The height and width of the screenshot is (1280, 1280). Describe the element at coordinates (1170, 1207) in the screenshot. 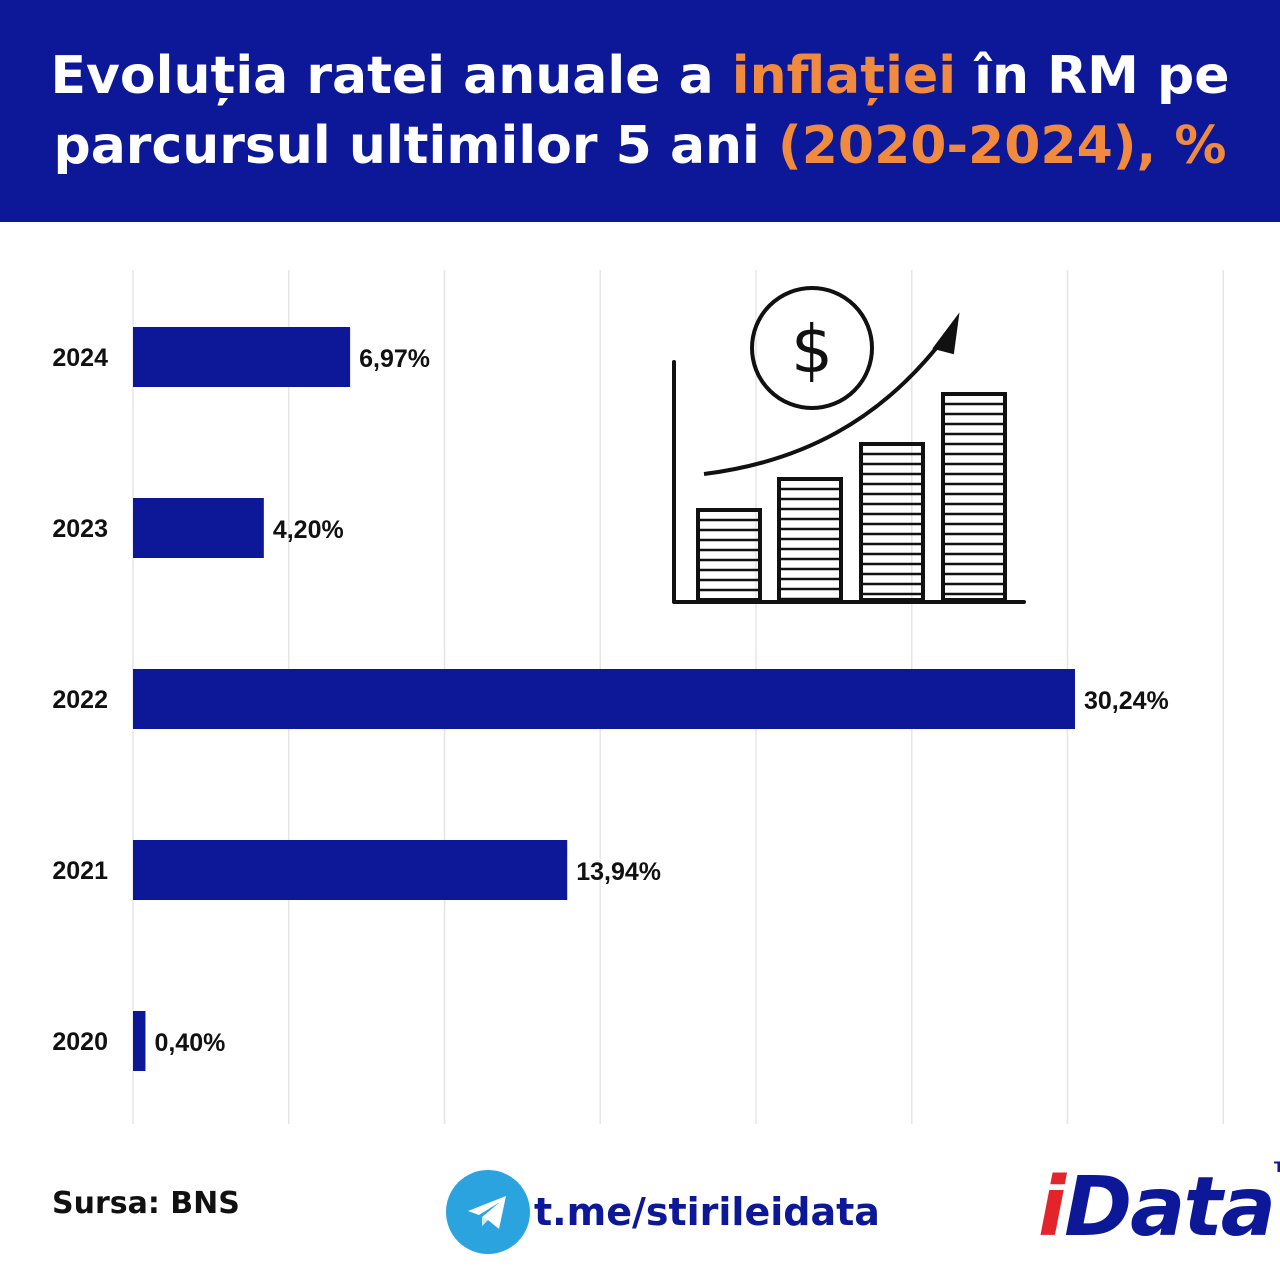

I see `logo-data: Data` at that location.